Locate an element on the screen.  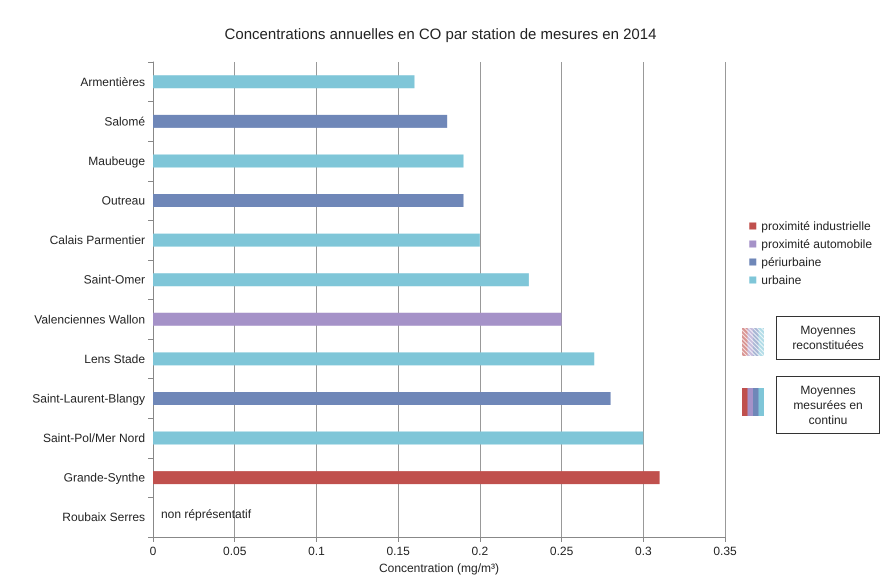
y-tick-label: Saint-Laurent-Blangy is located at coordinates (88, 398).